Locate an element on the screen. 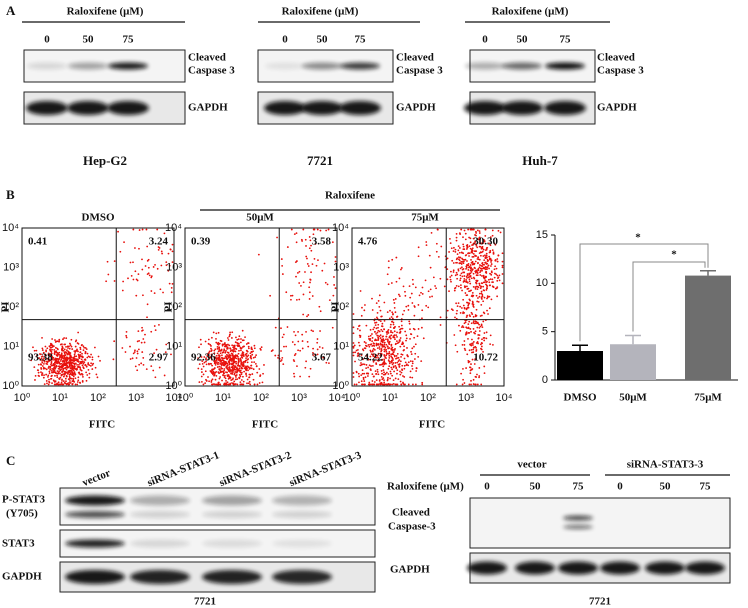 This screenshot has height=608, width=748. dose-header: Raloxifene (μM) is located at coordinates (530, 12).